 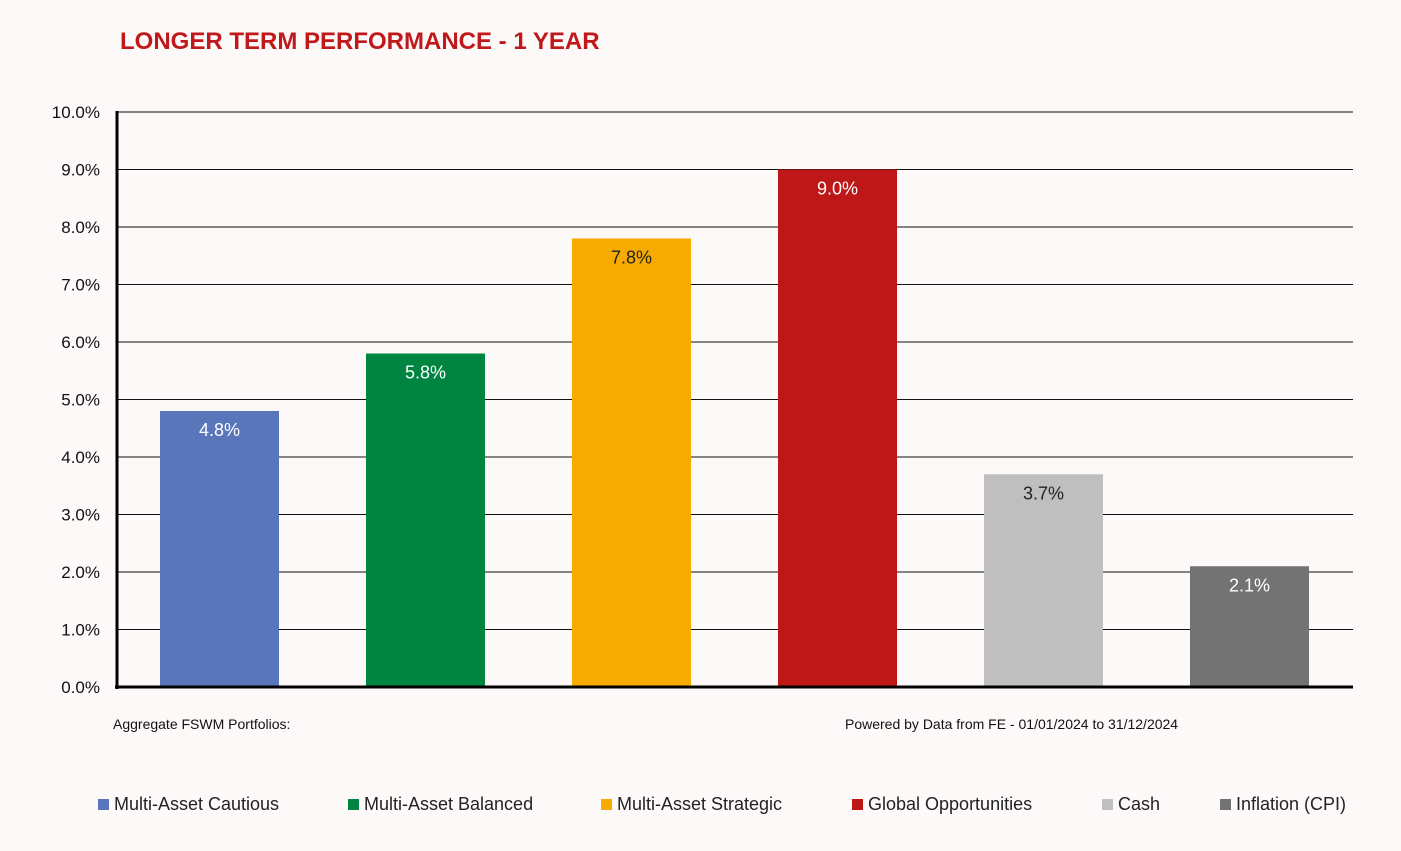 I want to click on y-tick-label: 2.0%, so click(x=80, y=572).